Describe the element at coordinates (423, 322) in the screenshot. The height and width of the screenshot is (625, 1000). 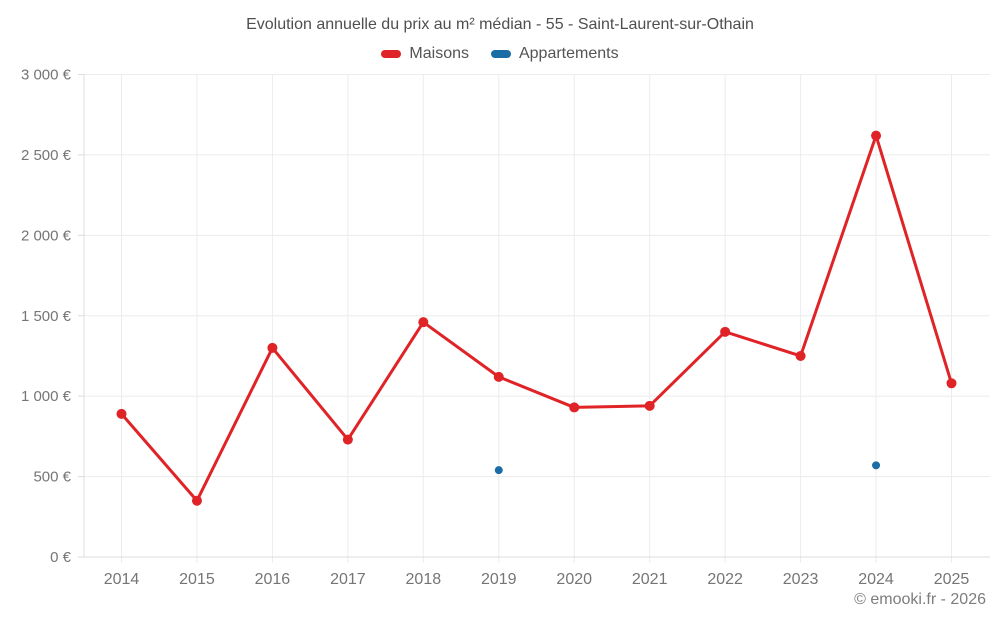
I see `maisons-point-2018` at that location.